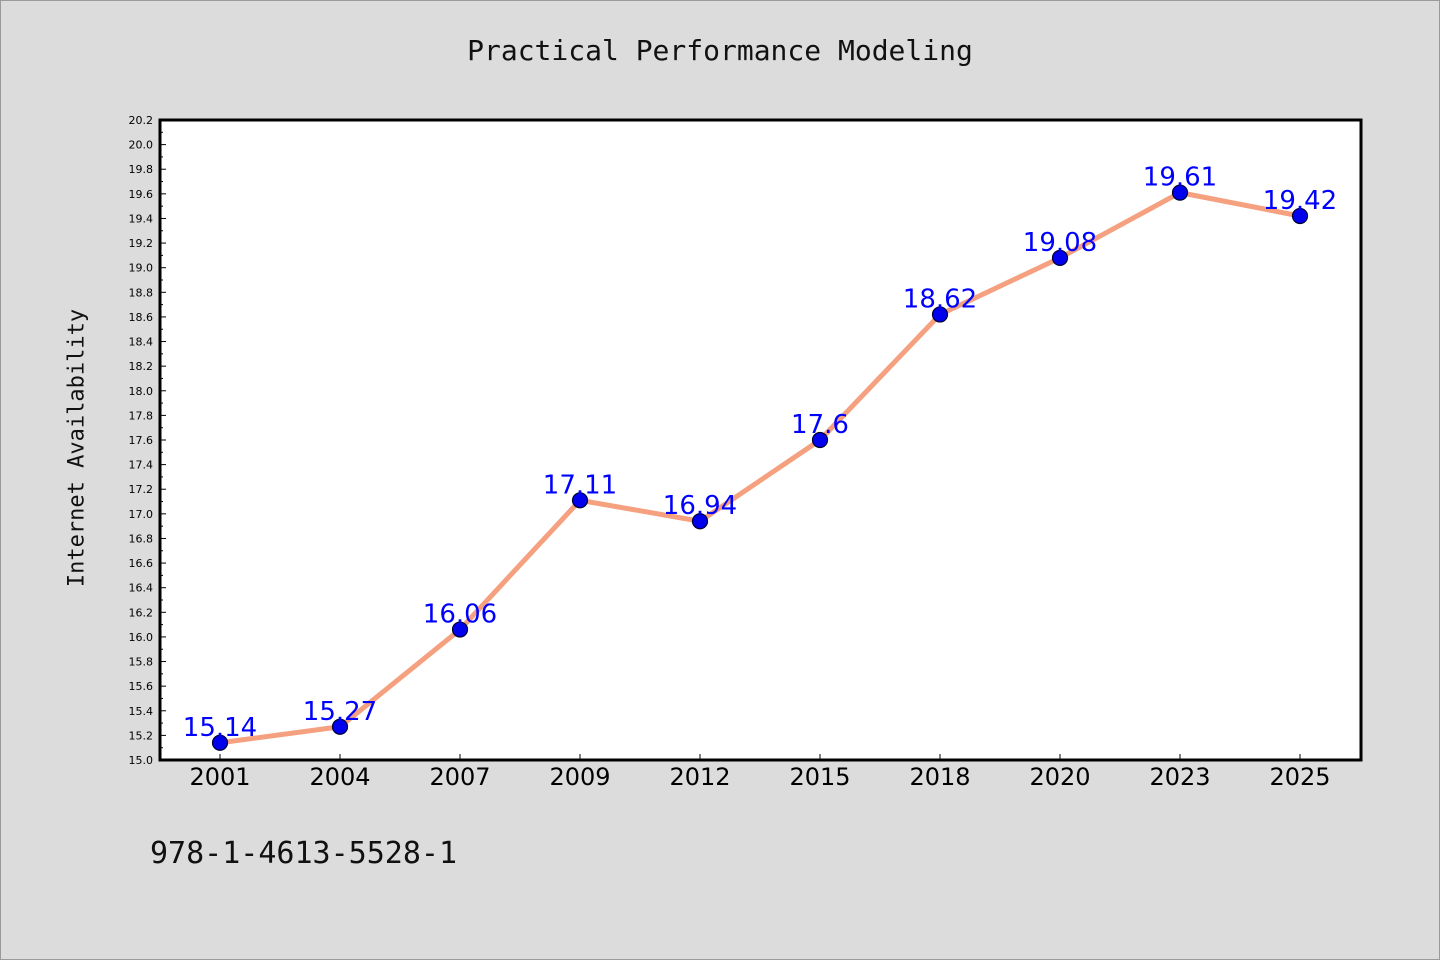  What do you see at coordinates (1180, 178) in the screenshot?
I see `data-label: 19.61` at bounding box center [1180, 178].